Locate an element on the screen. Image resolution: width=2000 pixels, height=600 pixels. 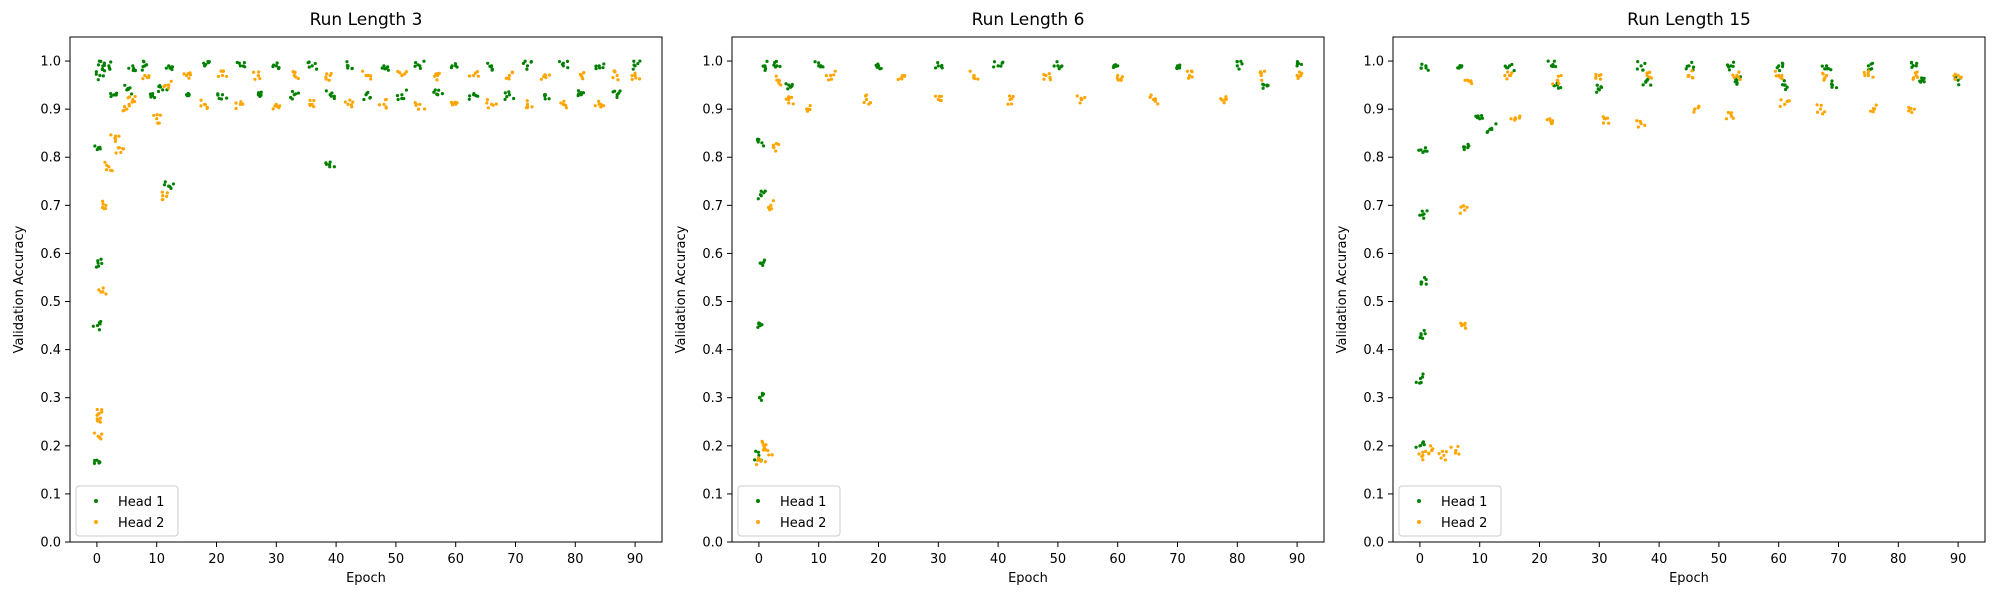
y-axis-label: Validation Accuracy is located at coordinates (19, 289).